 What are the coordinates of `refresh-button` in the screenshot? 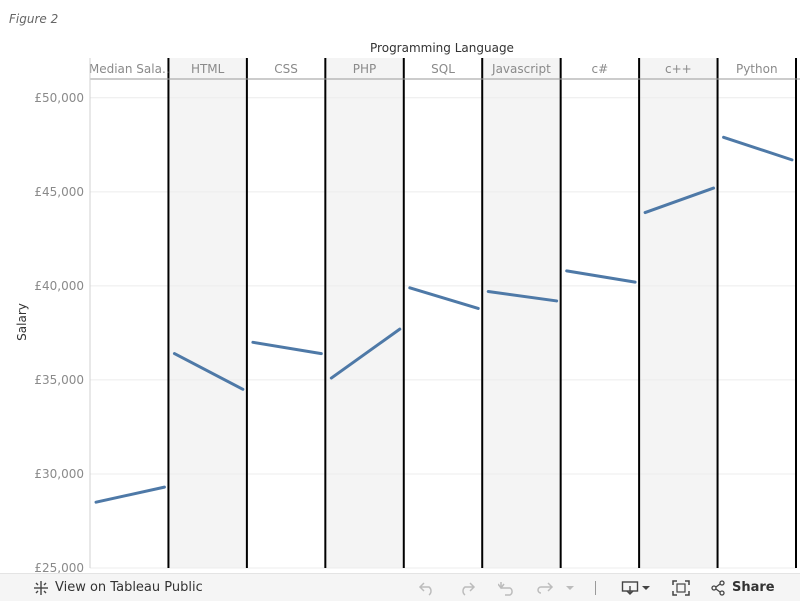 It's located at (545, 587).